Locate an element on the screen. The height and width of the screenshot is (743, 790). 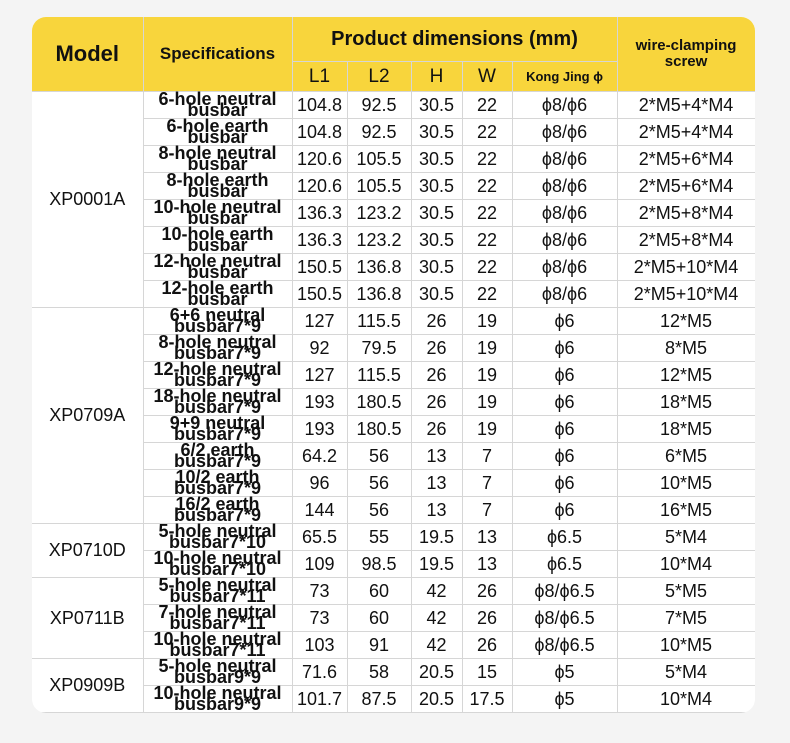
value-cell: 87.5 is located at coordinates (379, 699).